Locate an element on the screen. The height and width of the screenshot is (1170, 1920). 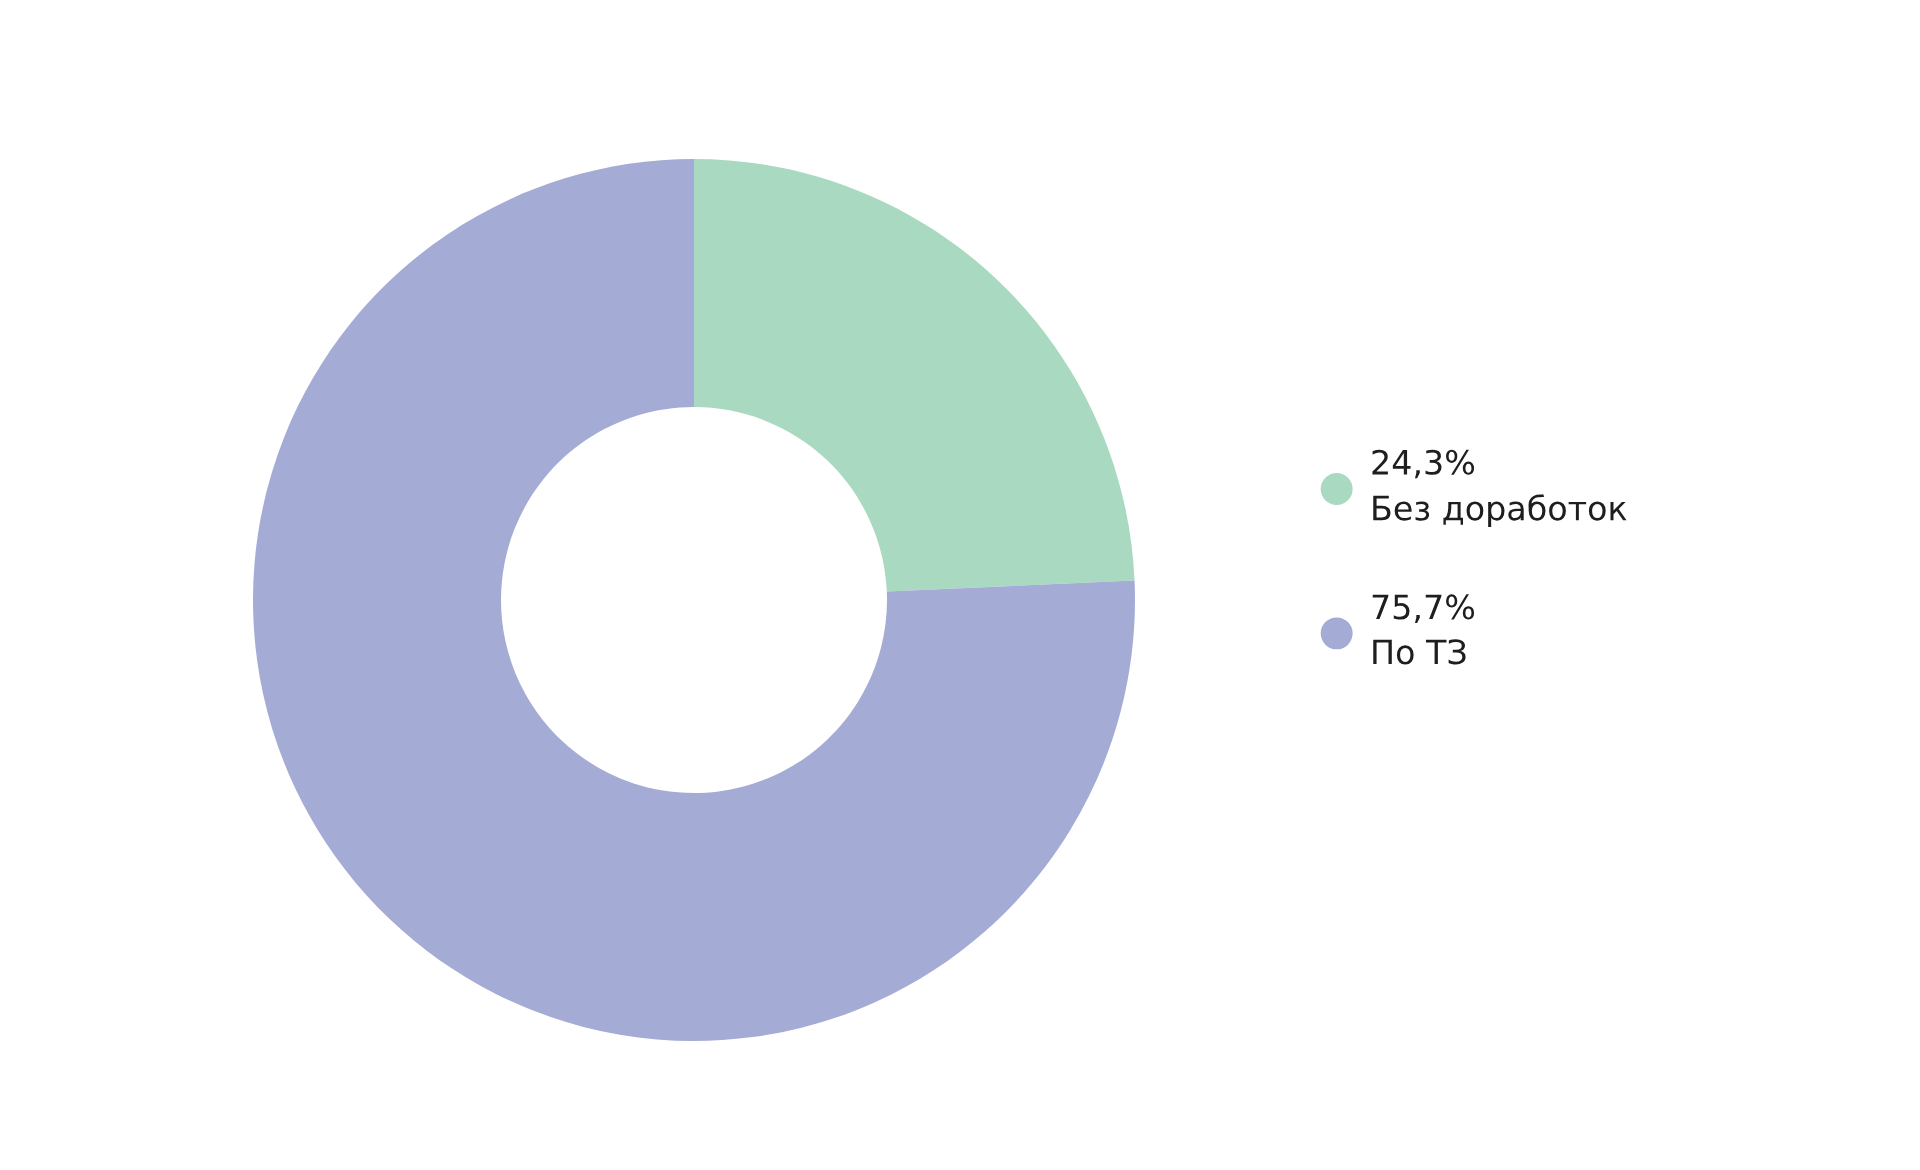
legend-label: Без доработок is located at coordinates (1500, 511).